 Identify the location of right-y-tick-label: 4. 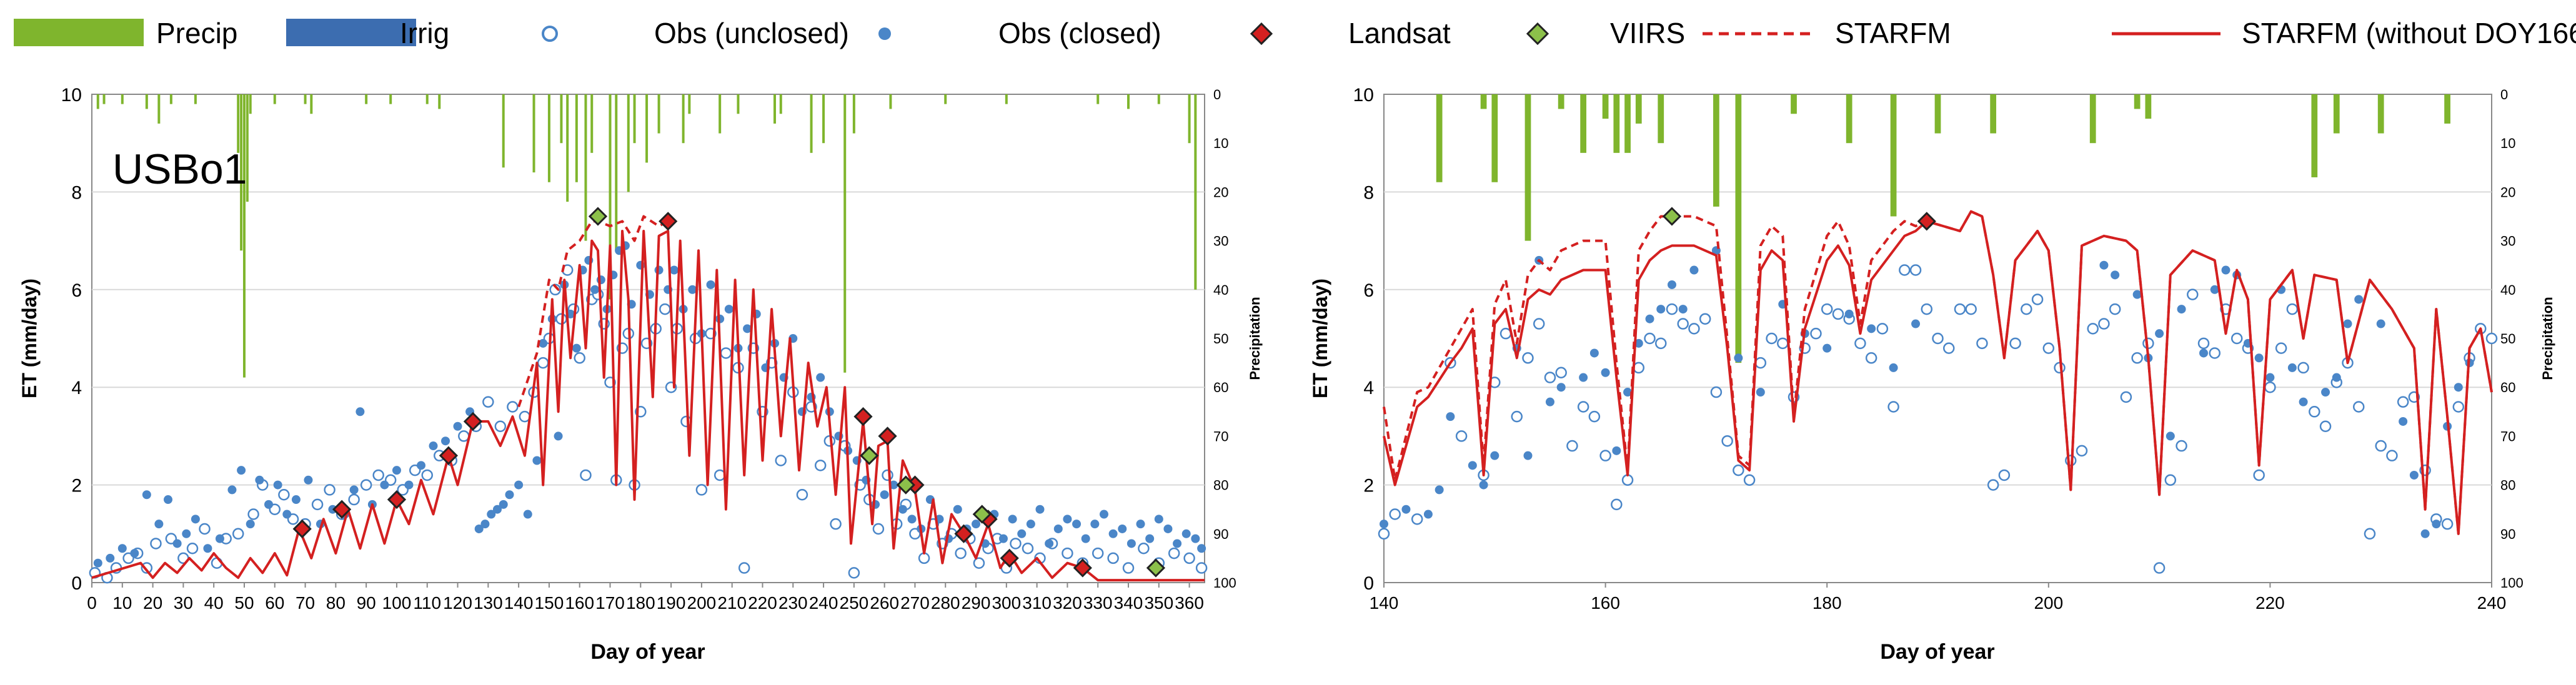
(1368, 388).